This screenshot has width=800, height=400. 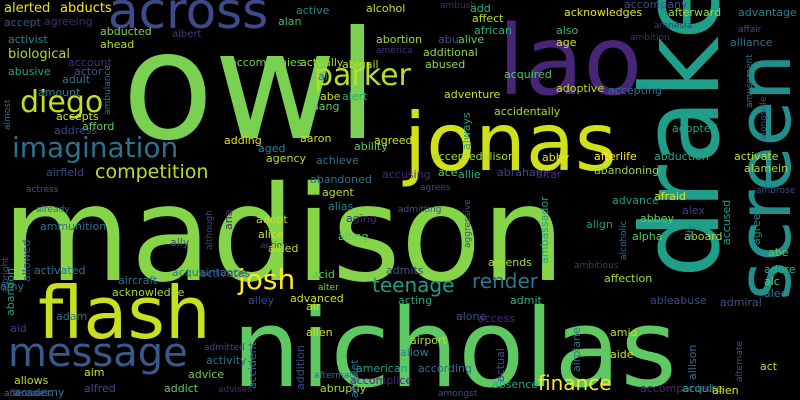 I want to click on word: advance, so click(x=635, y=200).